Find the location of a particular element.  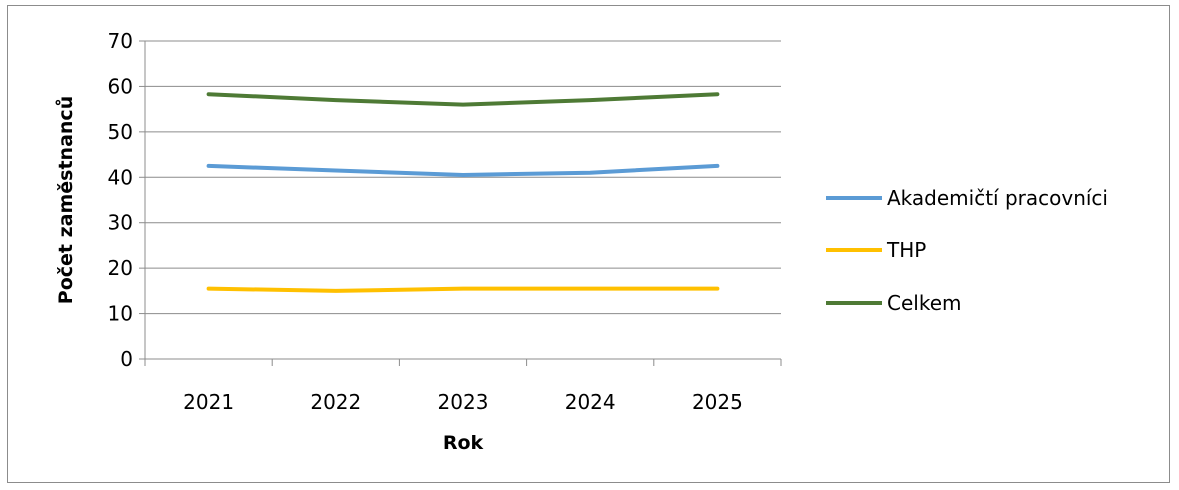

legend-label: THP is located at coordinates (906, 250).